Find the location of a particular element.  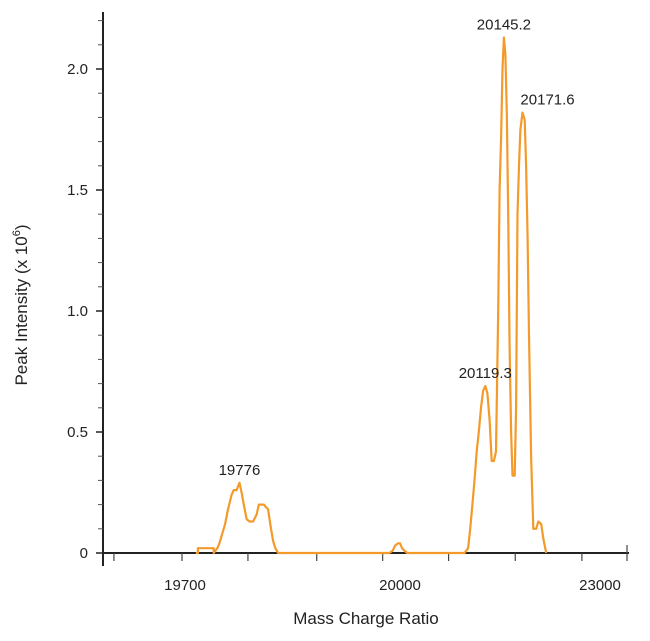

y-tick-label: 0 is located at coordinates (84, 553).